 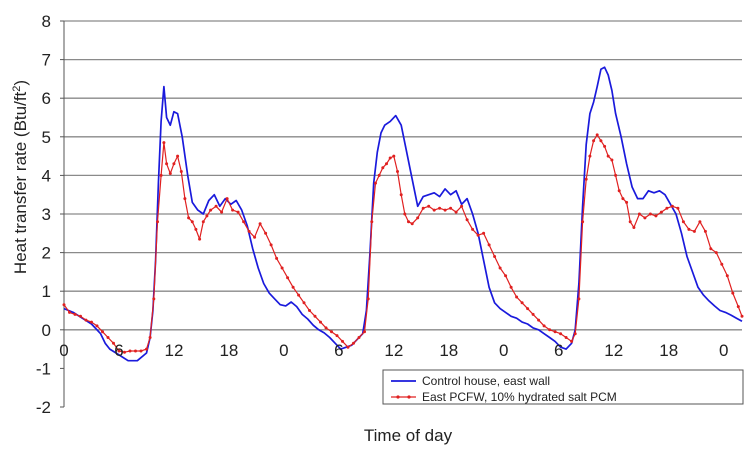 I want to click on legend-box, so click(x=563, y=387).